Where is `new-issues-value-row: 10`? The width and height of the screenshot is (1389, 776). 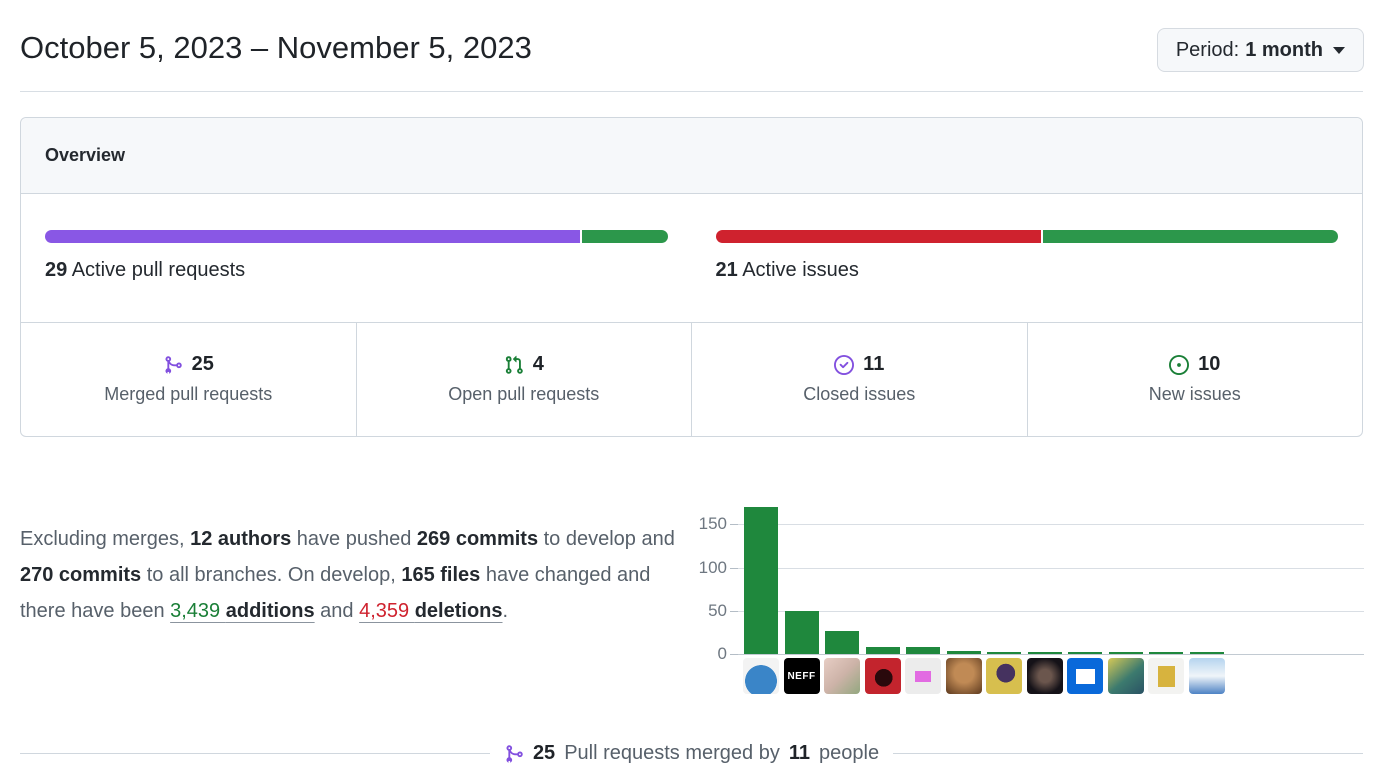
new-issues-value-row: 10 is located at coordinates (1195, 364).